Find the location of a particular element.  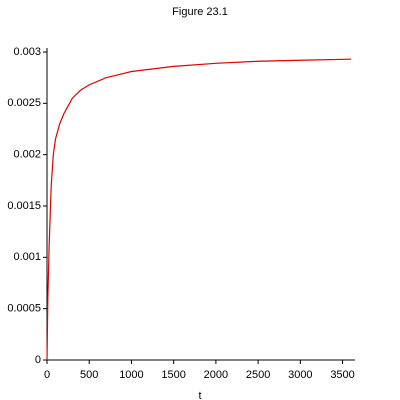

x-tick-label: 1000 is located at coordinates (131, 375).